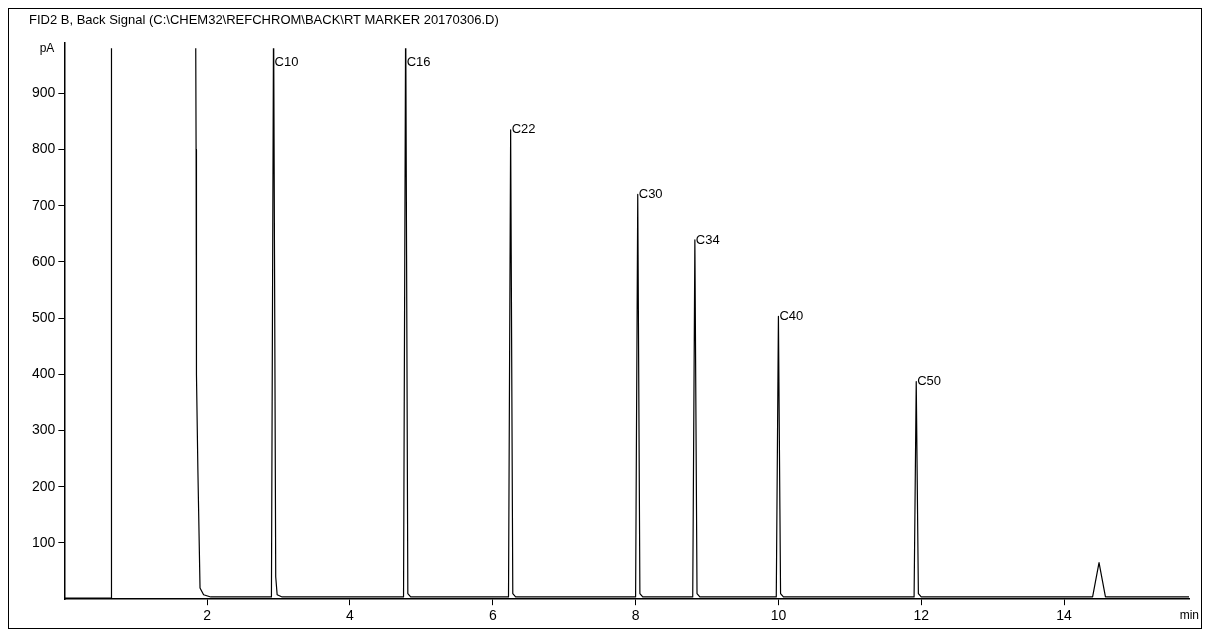 This screenshot has width=1210, height=637. Describe the element at coordinates (44, 541) in the screenshot. I see `y-tick-label: 100` at that location.